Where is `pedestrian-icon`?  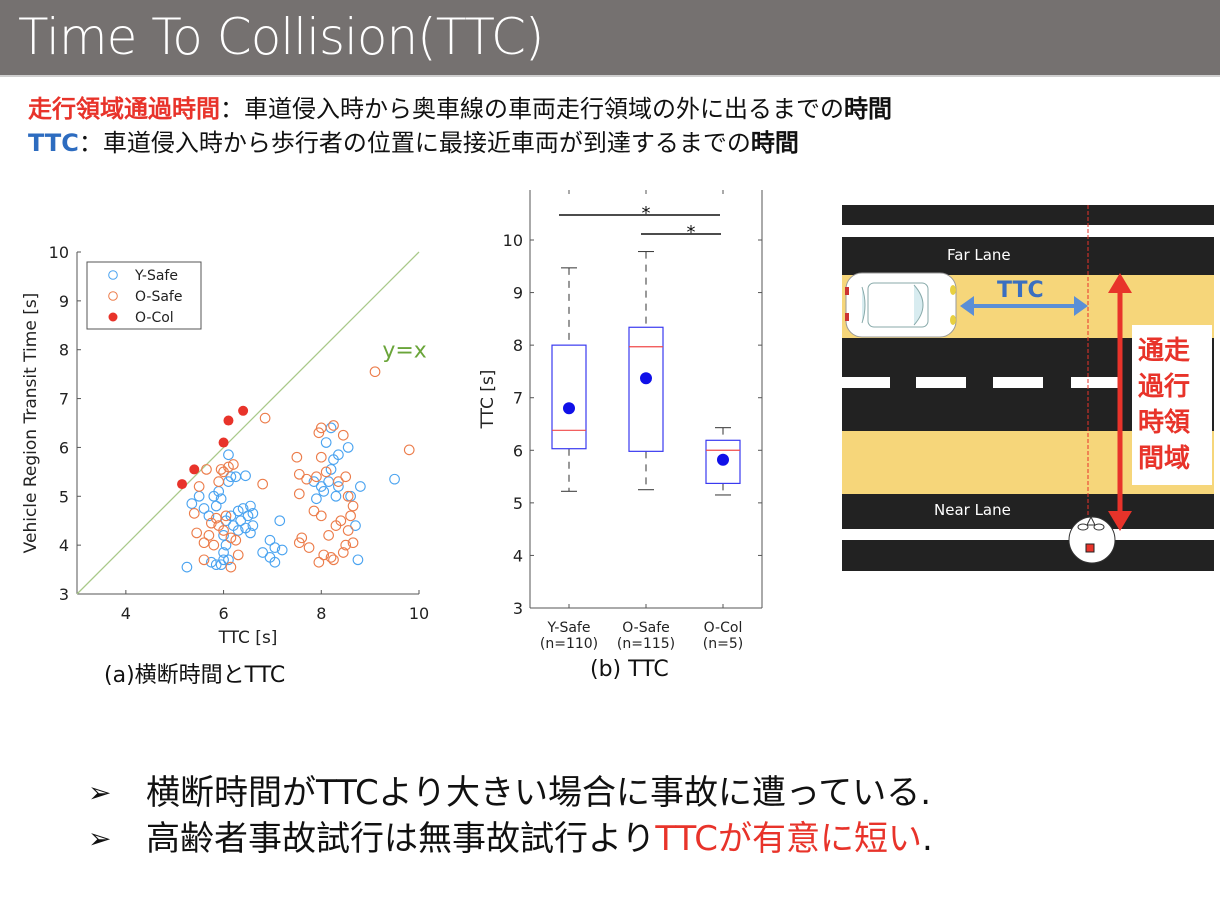 pedestrian-icon is located at coordinates (1092, 539).